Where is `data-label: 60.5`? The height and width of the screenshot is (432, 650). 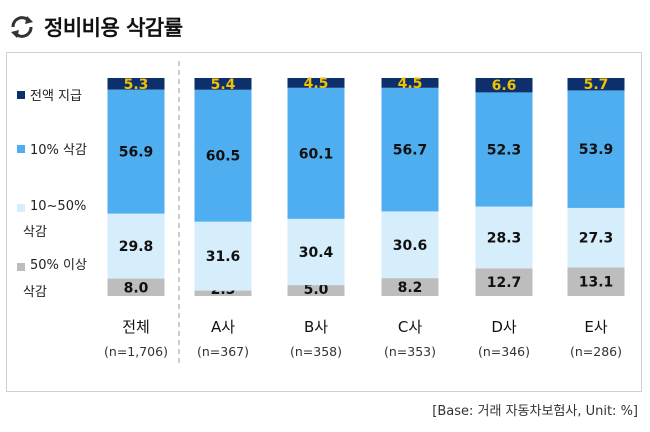 data-label: 60.5 is located at coordinates (223, 157).